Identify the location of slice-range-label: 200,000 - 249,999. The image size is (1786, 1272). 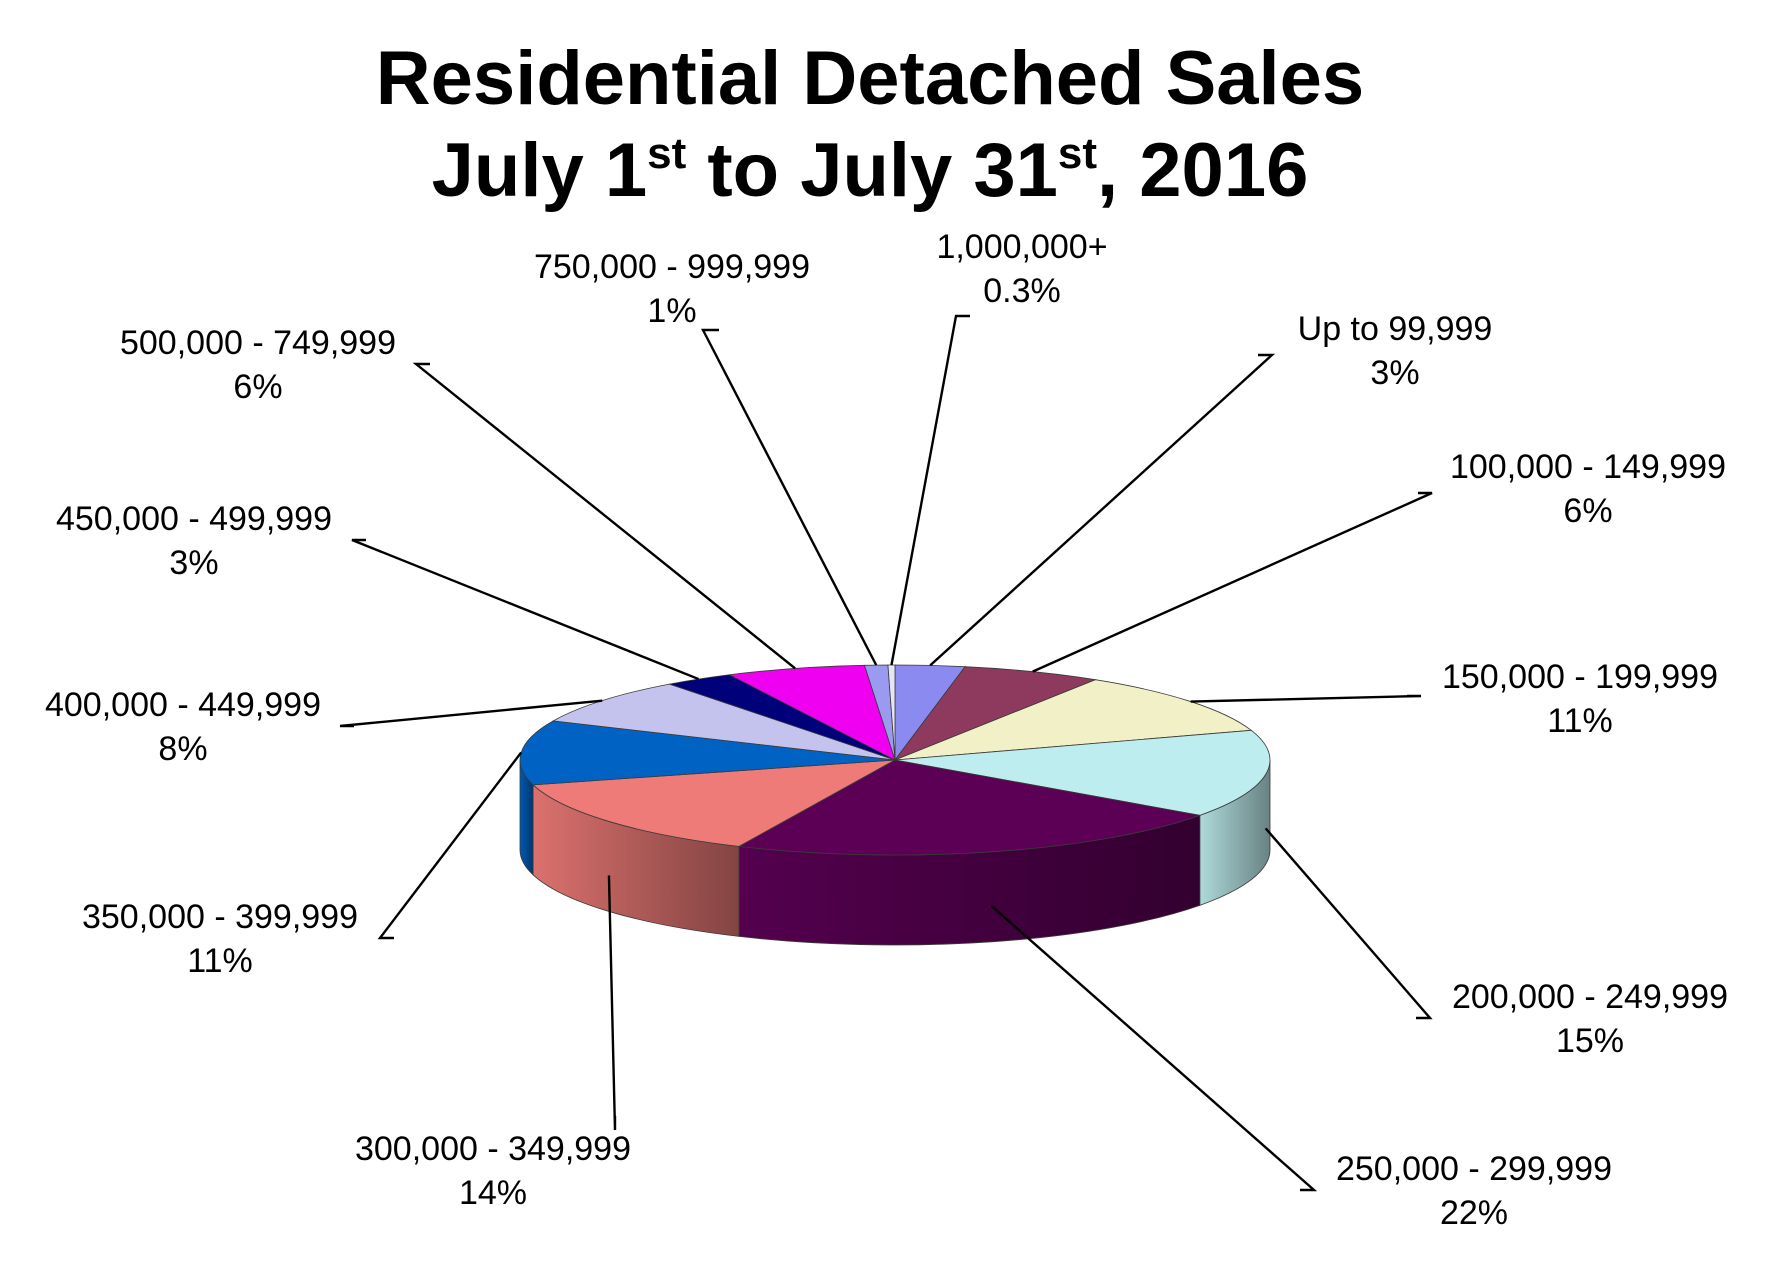
(1590, 997).